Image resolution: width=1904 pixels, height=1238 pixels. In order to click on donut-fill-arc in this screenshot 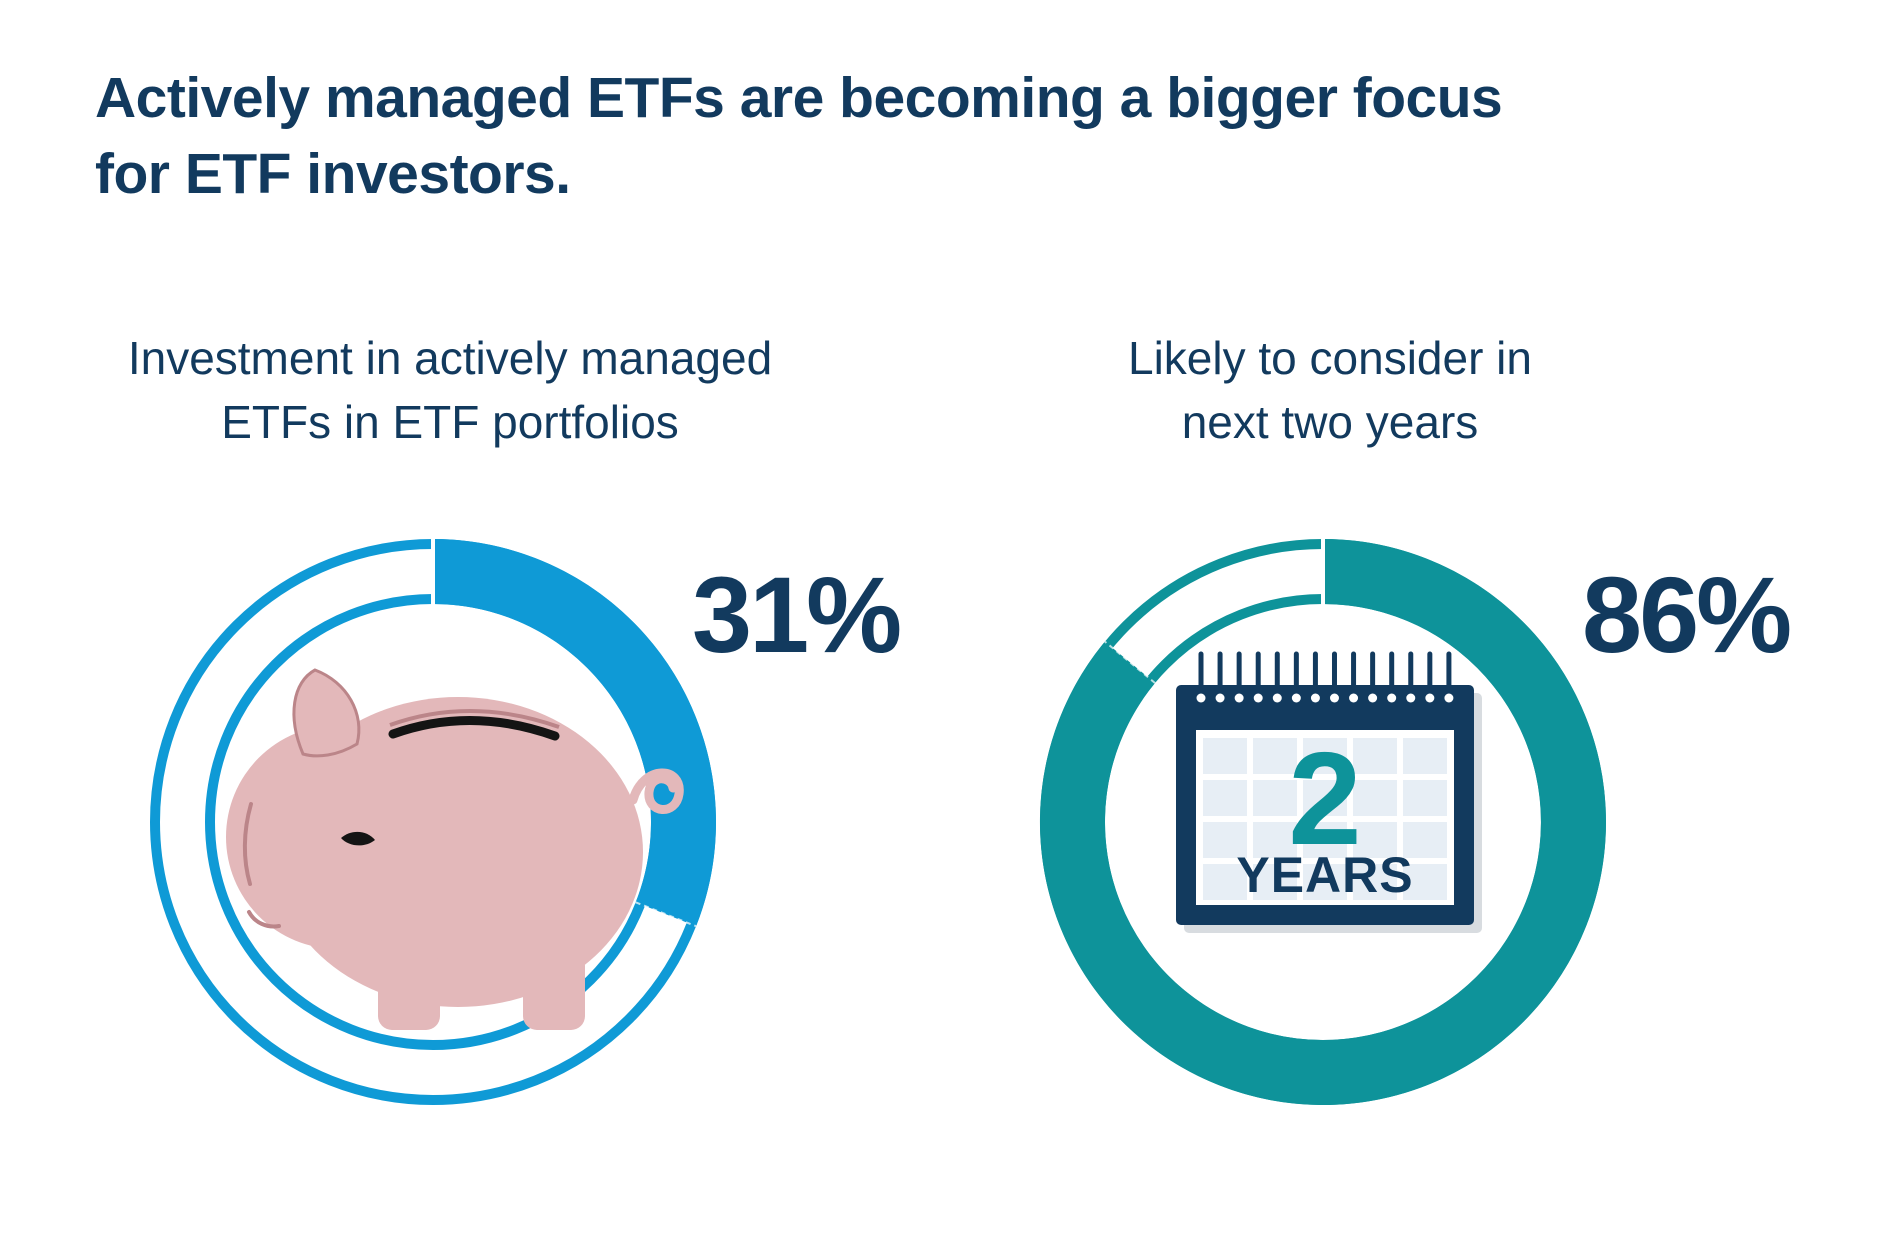, I will do `click(574, 733)`.